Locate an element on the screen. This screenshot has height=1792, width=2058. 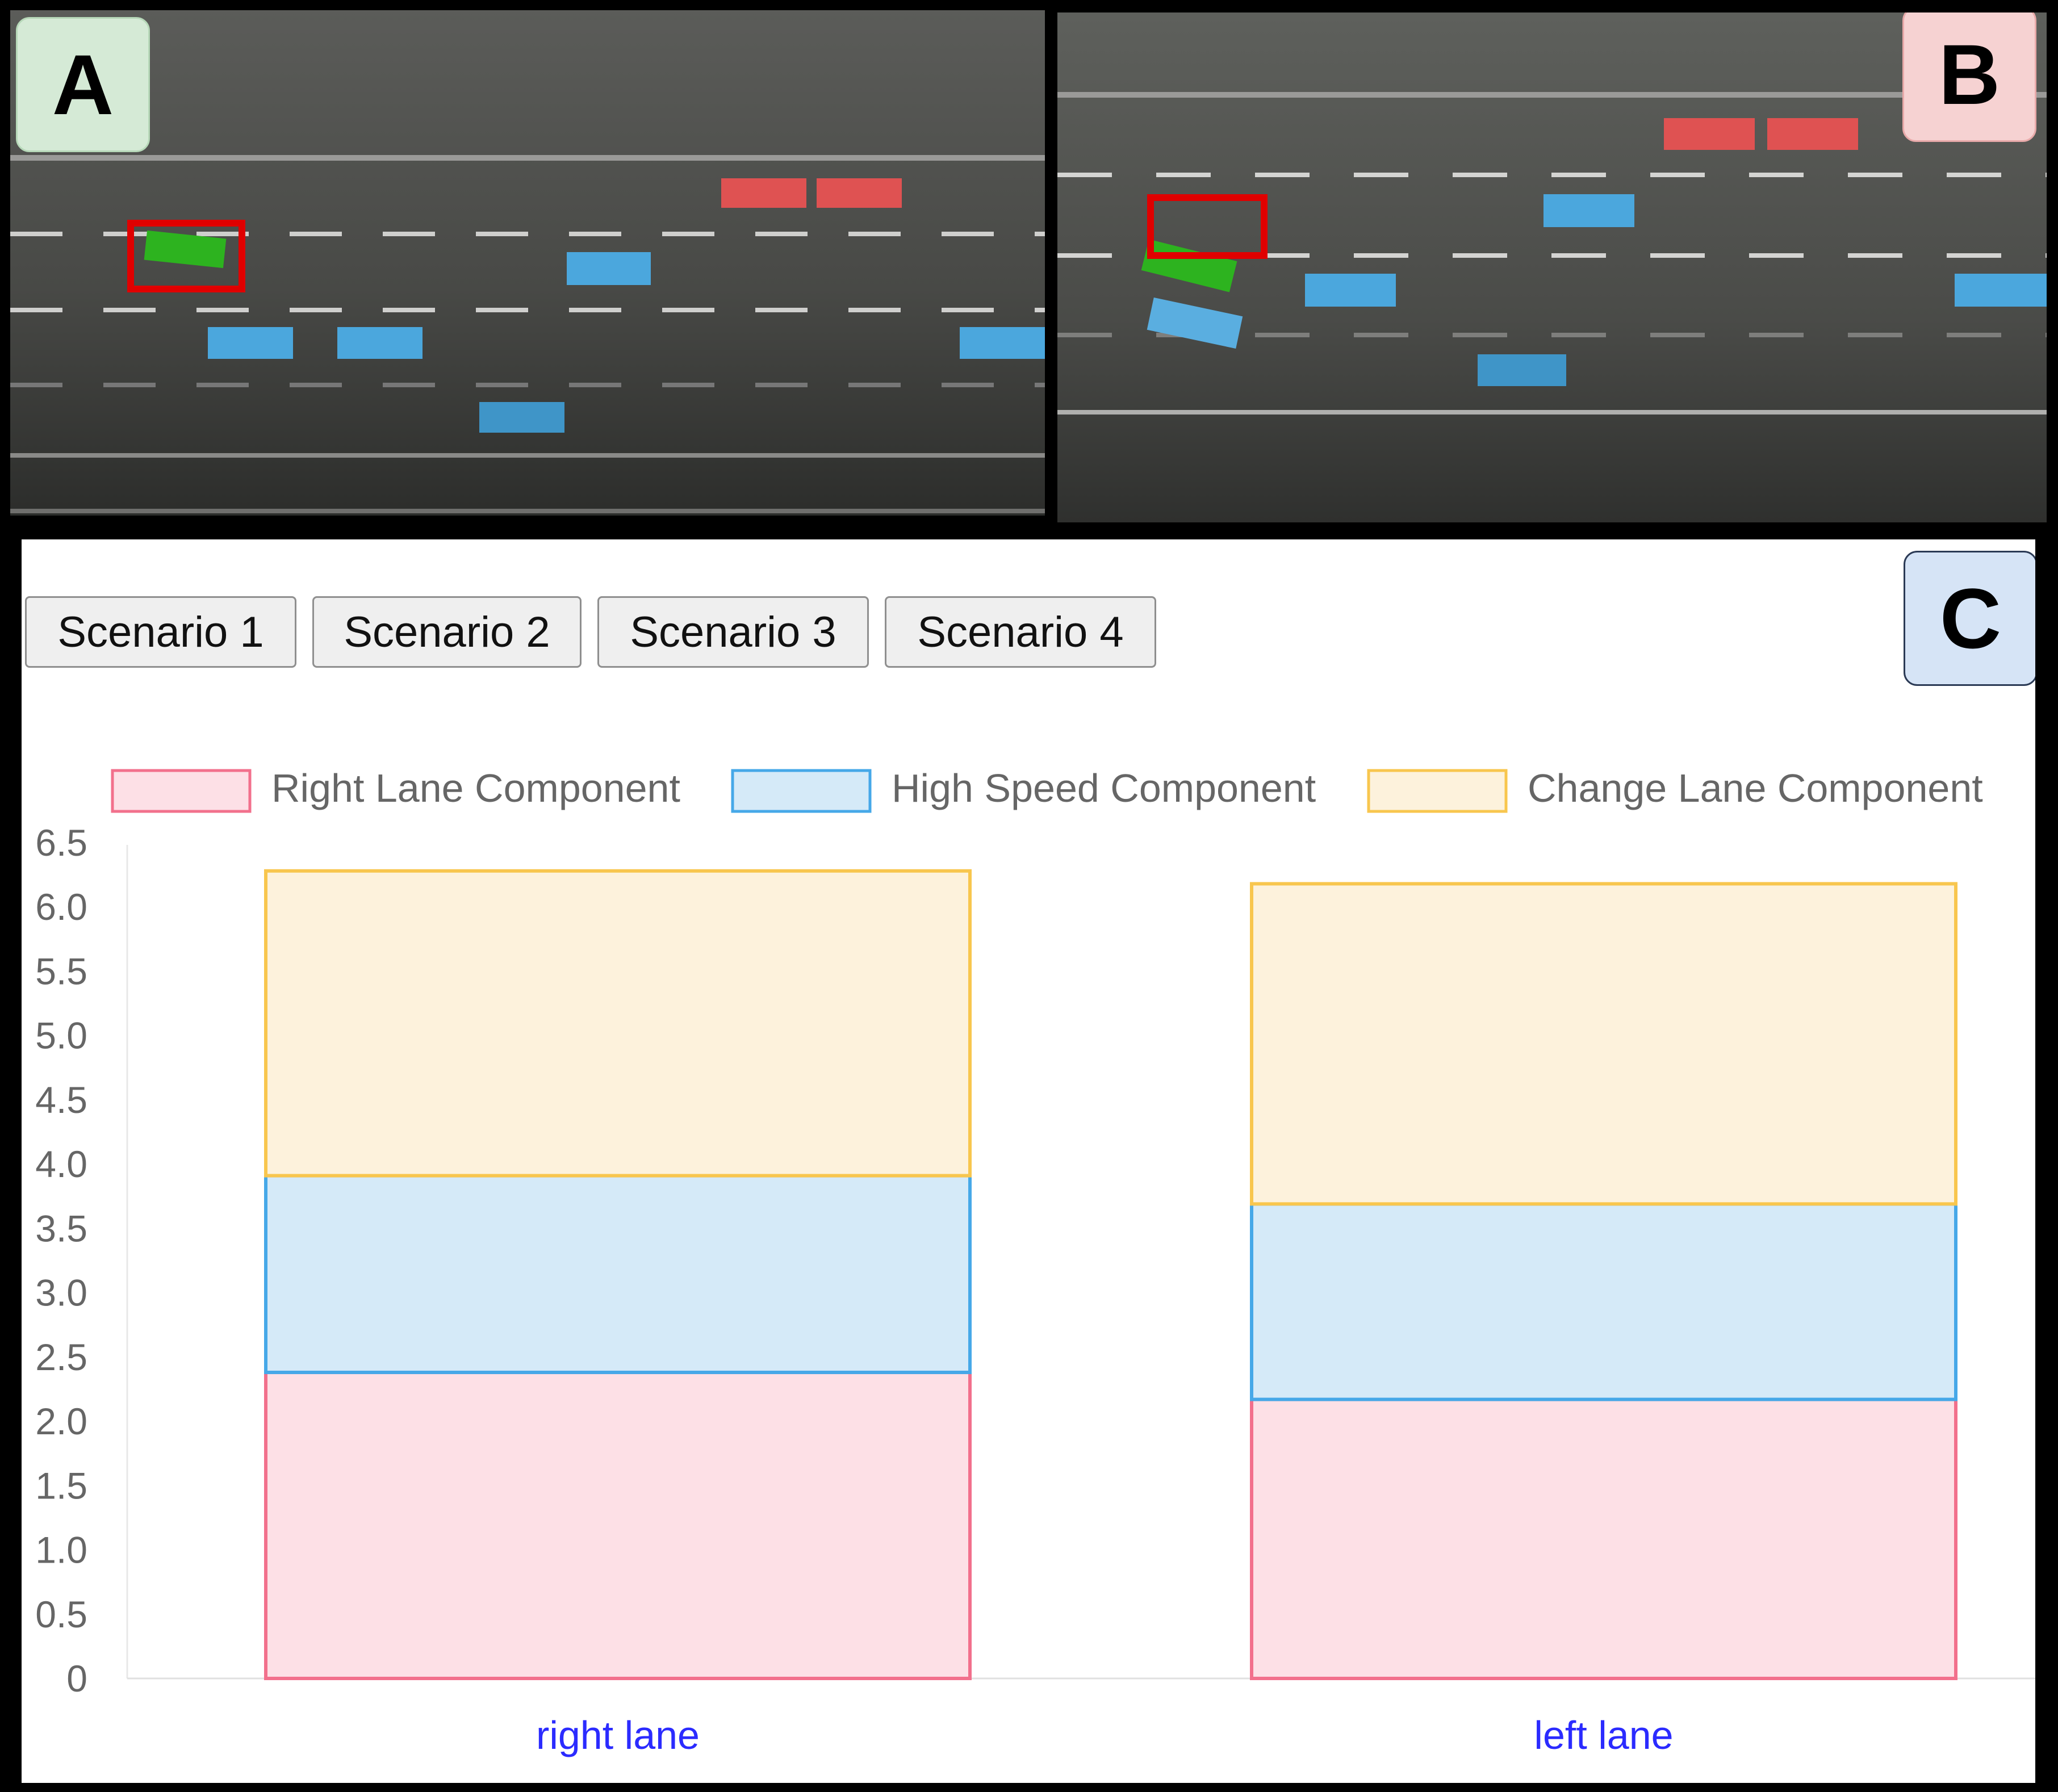
y-tick-label: 3.5 is located at coordinates (61, 1228).